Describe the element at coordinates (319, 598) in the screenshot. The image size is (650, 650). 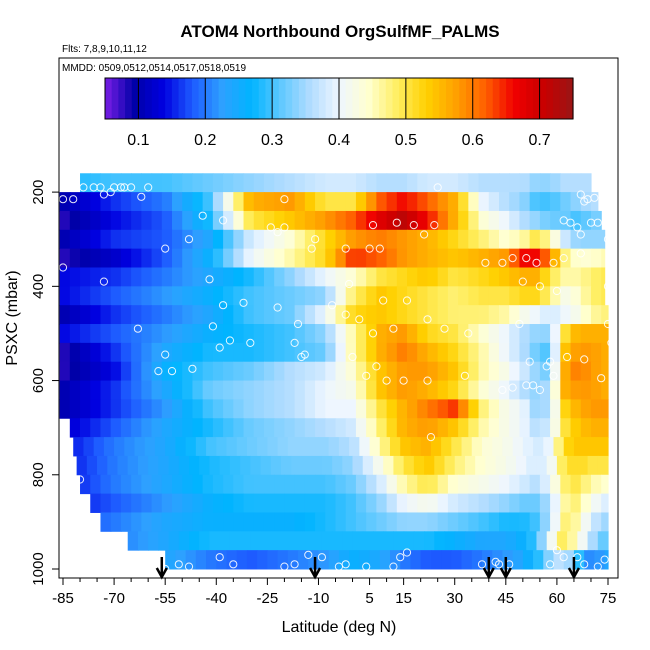
I see `x-tick-label: -10` at that location.